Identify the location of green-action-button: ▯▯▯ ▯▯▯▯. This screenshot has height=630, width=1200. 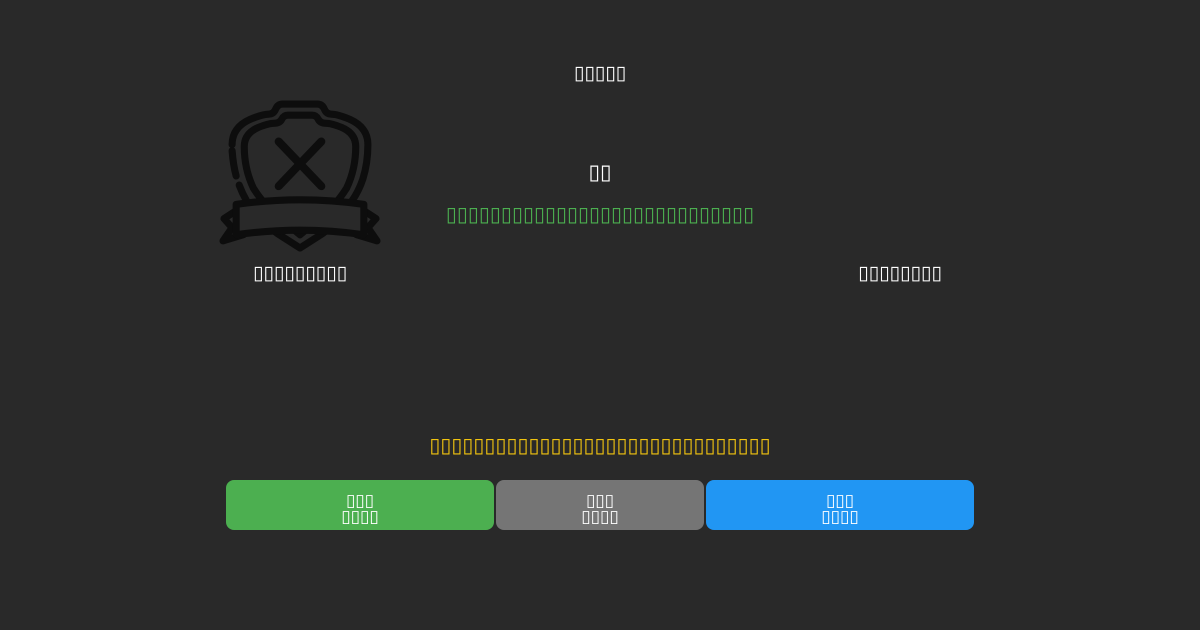
(360, 505).